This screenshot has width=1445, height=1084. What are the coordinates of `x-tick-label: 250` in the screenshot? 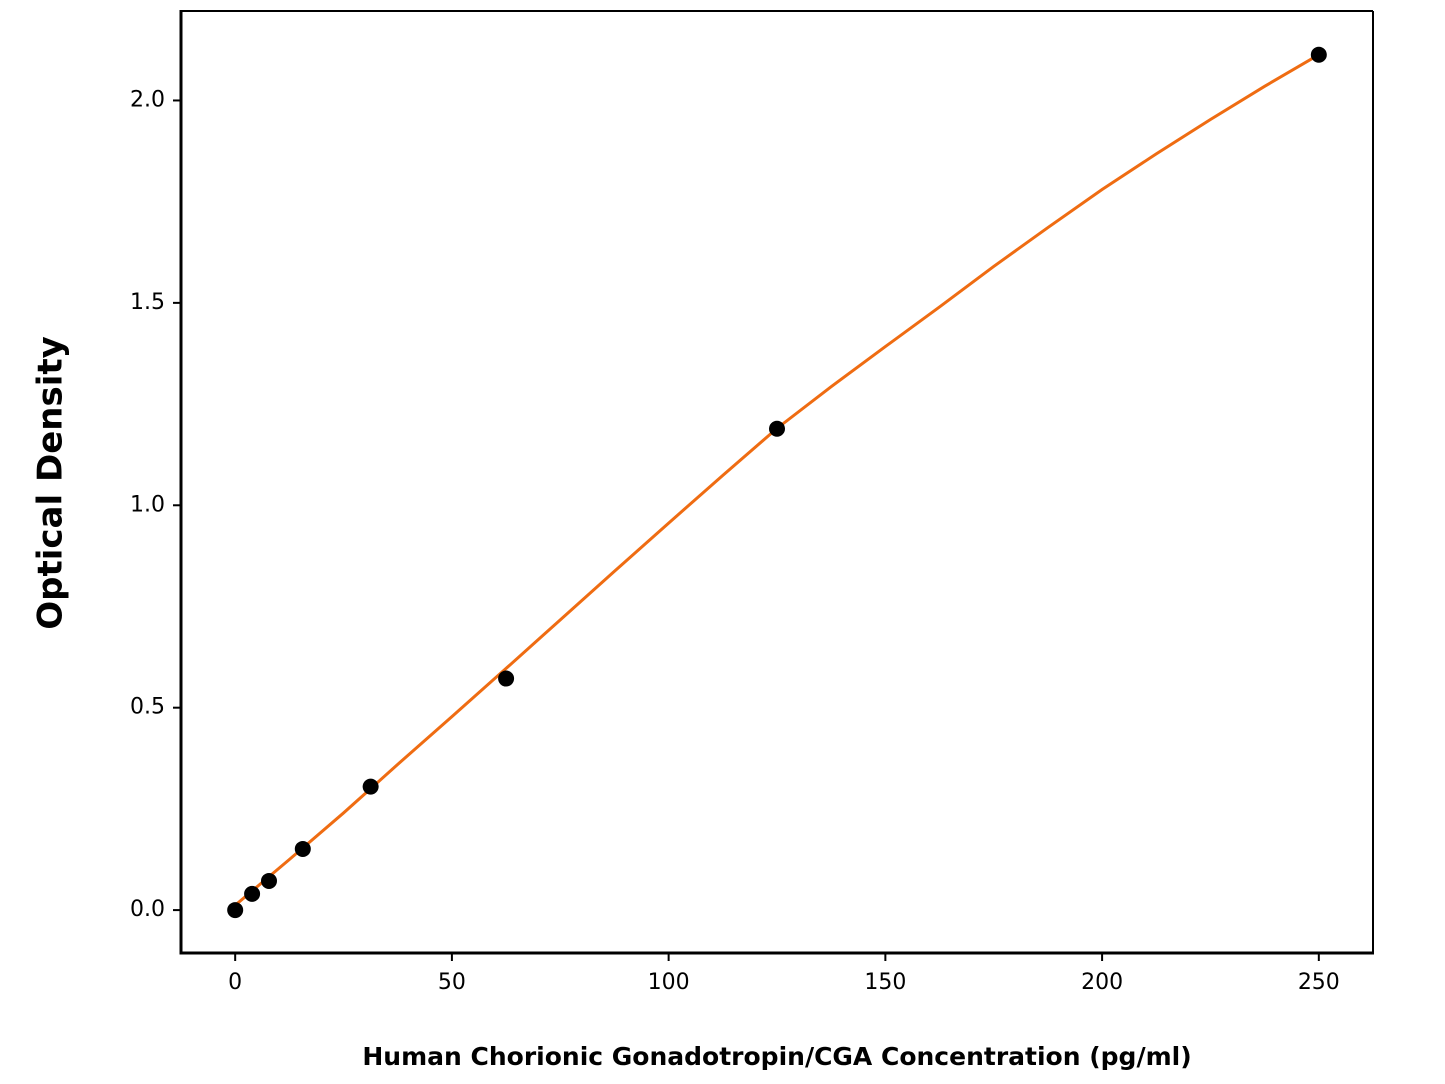 It's located at (1319, 982).